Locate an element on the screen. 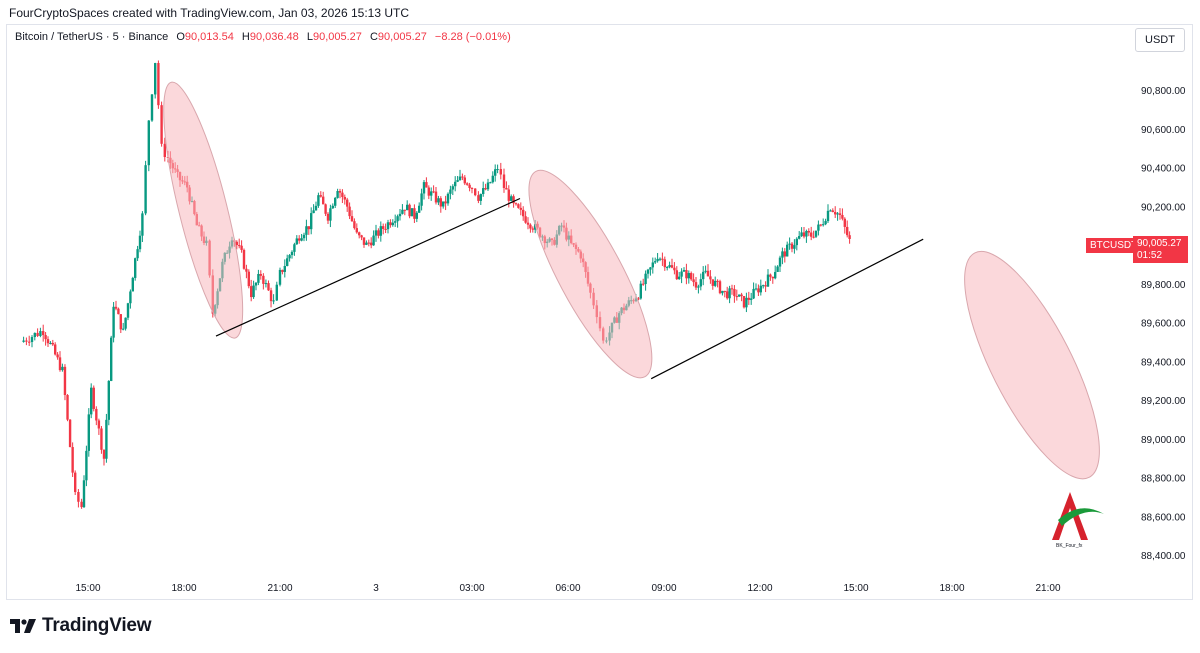 The width and height of the screenshot is (1200, 653). x-tick-label: 21:00 is located at coordinates (279, 588).